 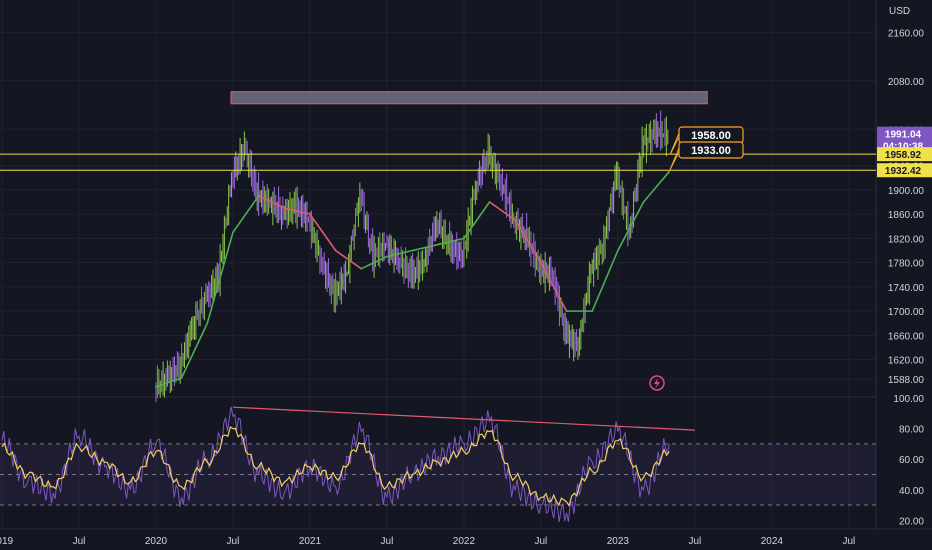 What do you see at coordinates (463, 418) in the screenshot?
I see `divergence-trendline` at bounding box center [463, 418].